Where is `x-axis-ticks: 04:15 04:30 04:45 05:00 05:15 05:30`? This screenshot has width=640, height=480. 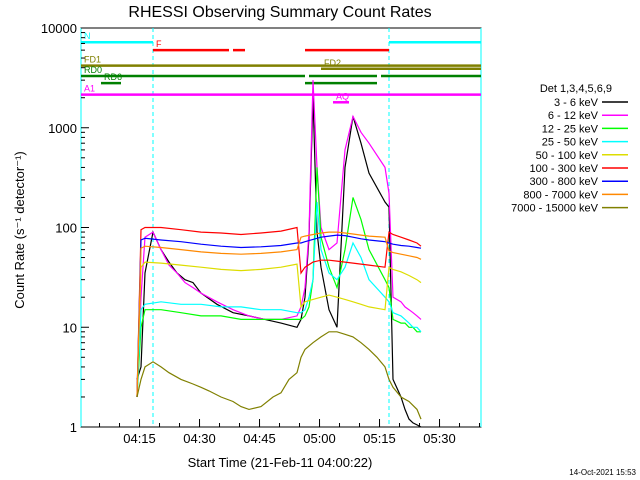
x-axis-ticks: 04:15 04:30 04:45 05:00 05:15 05:30 is located at coordinates (290, 432).